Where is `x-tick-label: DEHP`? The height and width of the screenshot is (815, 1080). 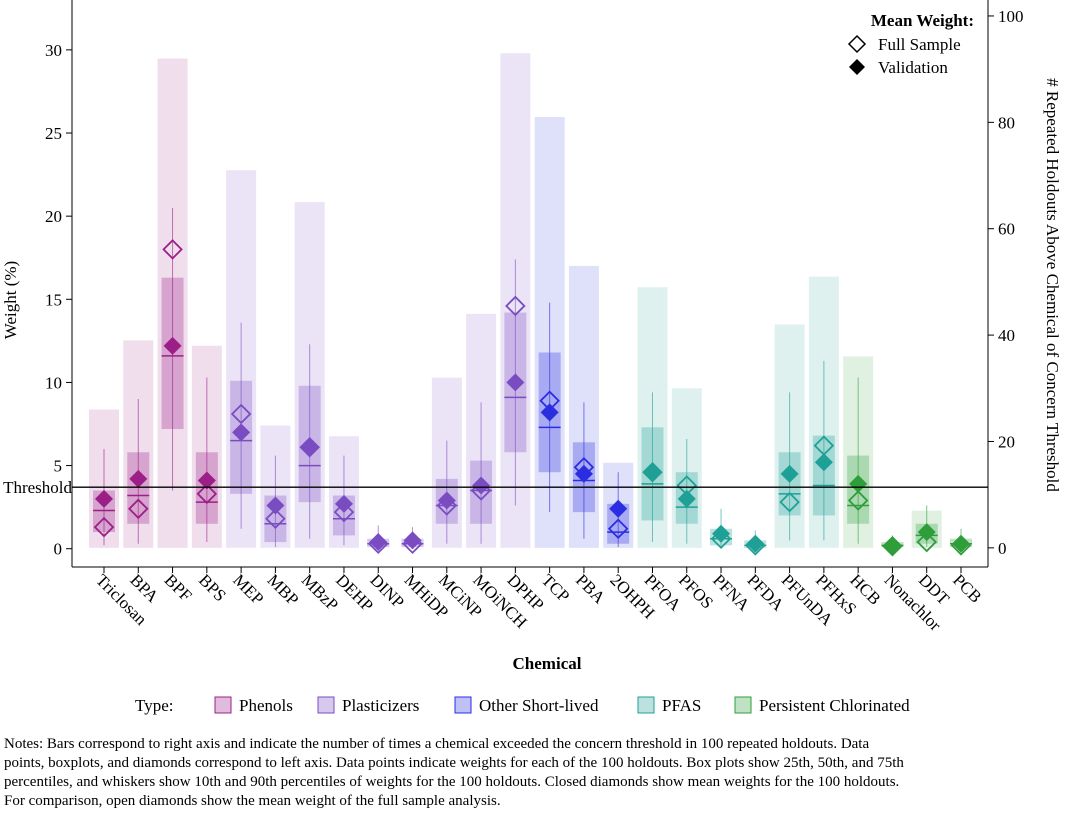 x-tick-label: DEHP is located at coordinates (354, 592).